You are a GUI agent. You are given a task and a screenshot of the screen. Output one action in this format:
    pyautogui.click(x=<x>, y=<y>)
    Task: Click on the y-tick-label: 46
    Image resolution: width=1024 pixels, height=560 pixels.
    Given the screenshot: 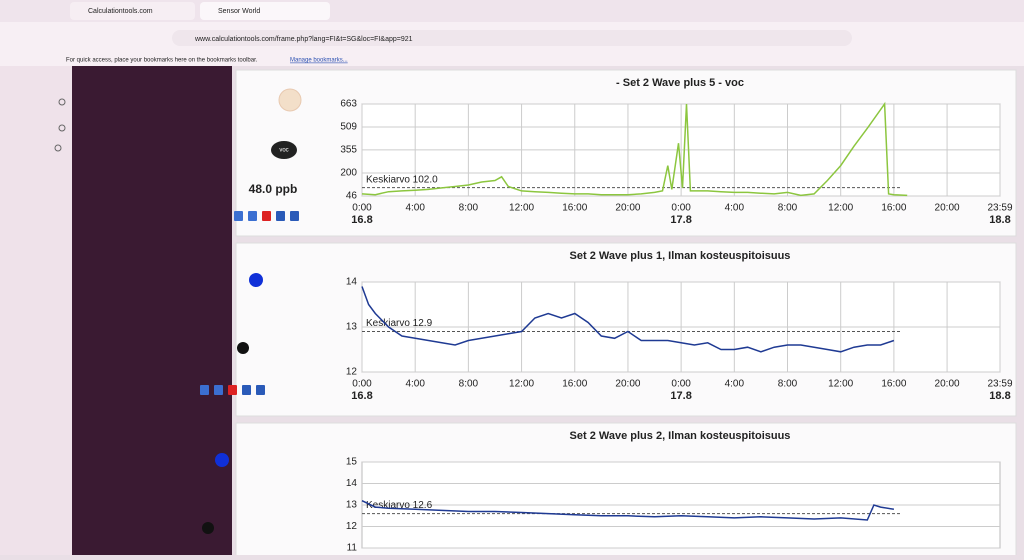 What is the action you would take?
    pyautogui.click(x=352, y=196)
    